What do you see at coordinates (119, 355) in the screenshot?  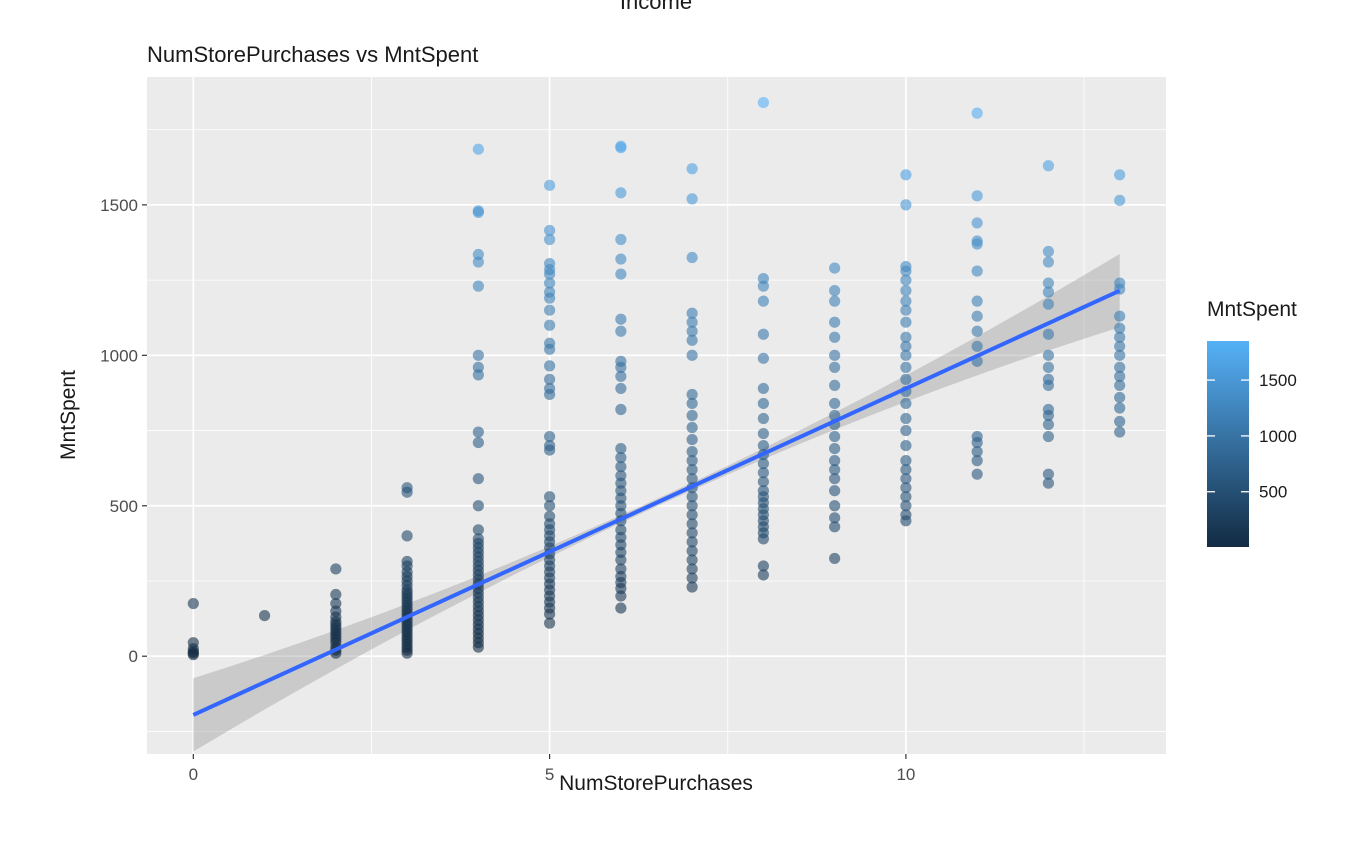 I see `y-tick-label: 1000` at bounding box center [119, 355].